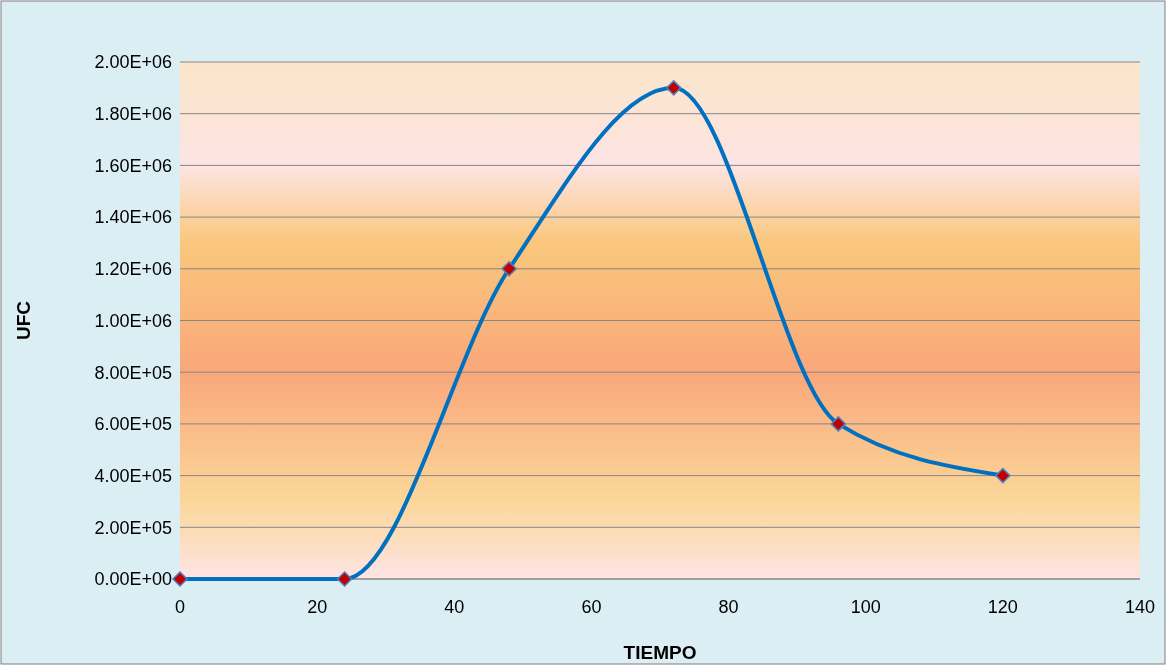 The width and height of the screenshot is (1166, 665). Describe the element at coordinates (591, 607) in the screenshot. I see `x-tick-label: 60` at that location.